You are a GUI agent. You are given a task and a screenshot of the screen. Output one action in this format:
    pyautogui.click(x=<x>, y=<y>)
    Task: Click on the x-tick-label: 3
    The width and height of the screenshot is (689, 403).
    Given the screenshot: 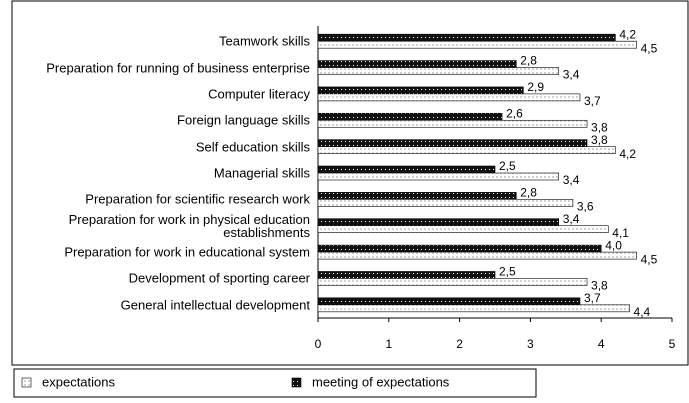 What is the action you would take?
    pyautogui.click(x=530, y=344)
    